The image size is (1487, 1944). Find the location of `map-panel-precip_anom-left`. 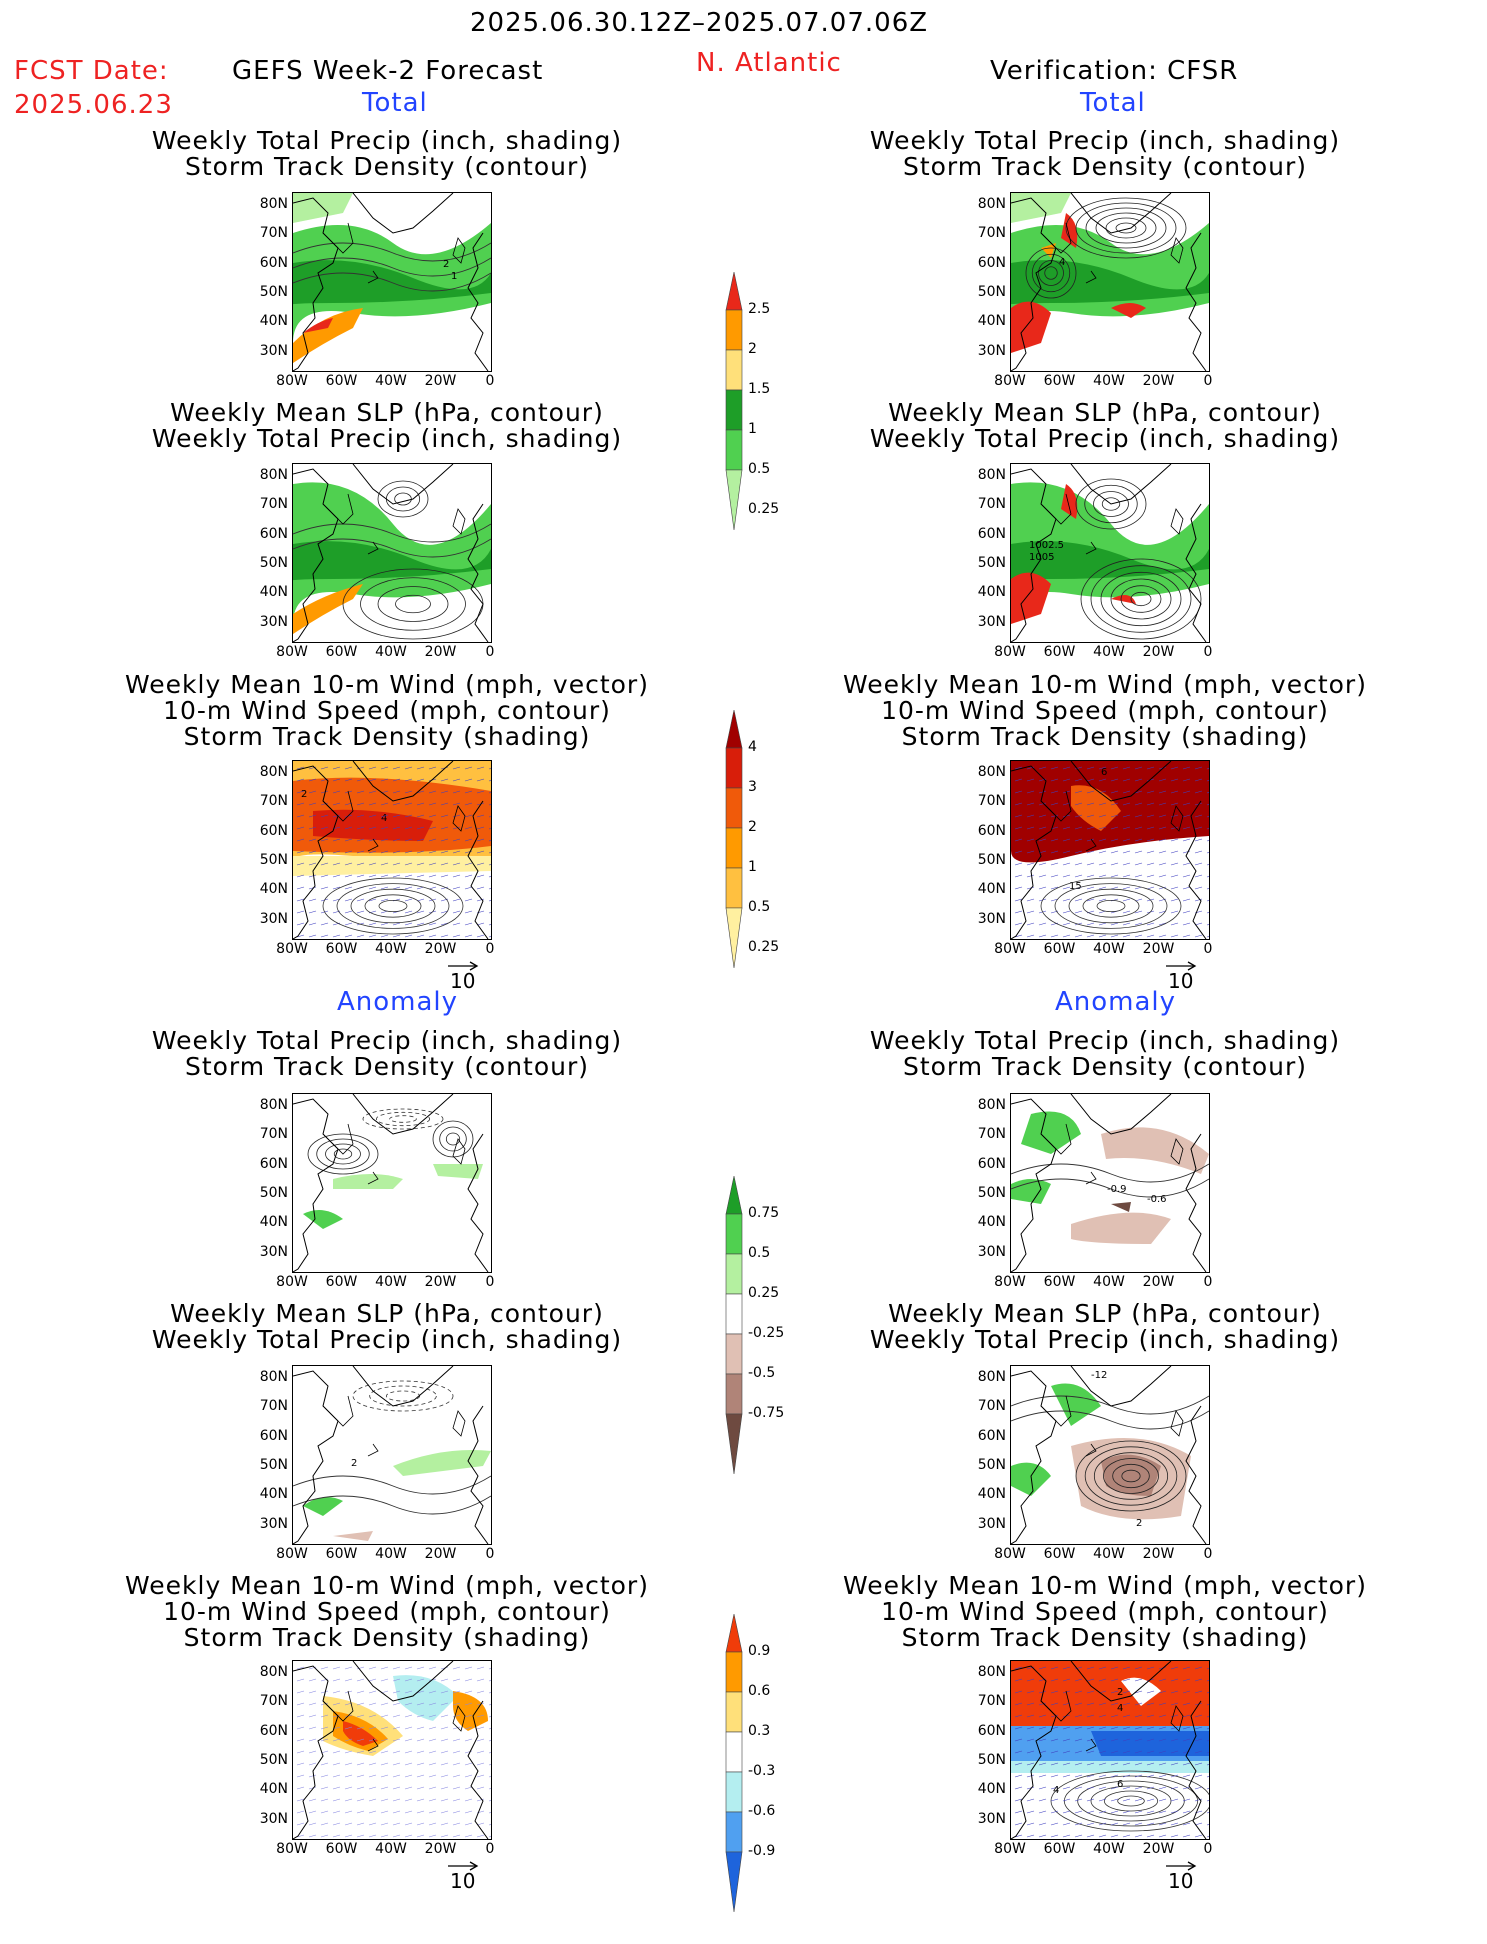

map-panel-precip_anom-left is located at coordinates (392, 1183).